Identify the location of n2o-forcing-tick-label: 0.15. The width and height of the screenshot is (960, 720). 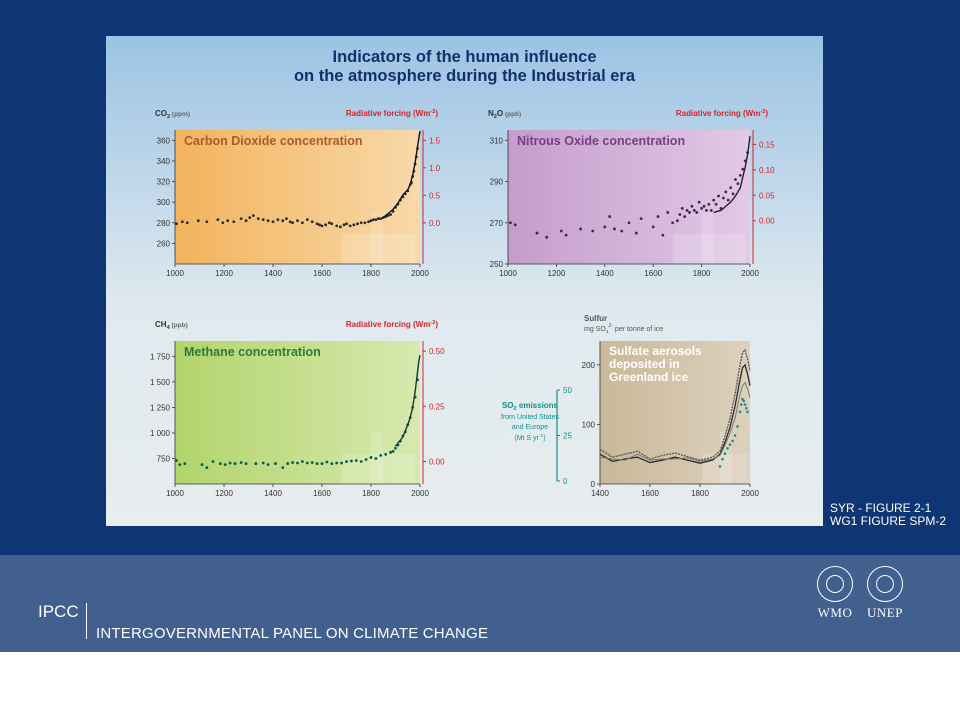
(767, 144).